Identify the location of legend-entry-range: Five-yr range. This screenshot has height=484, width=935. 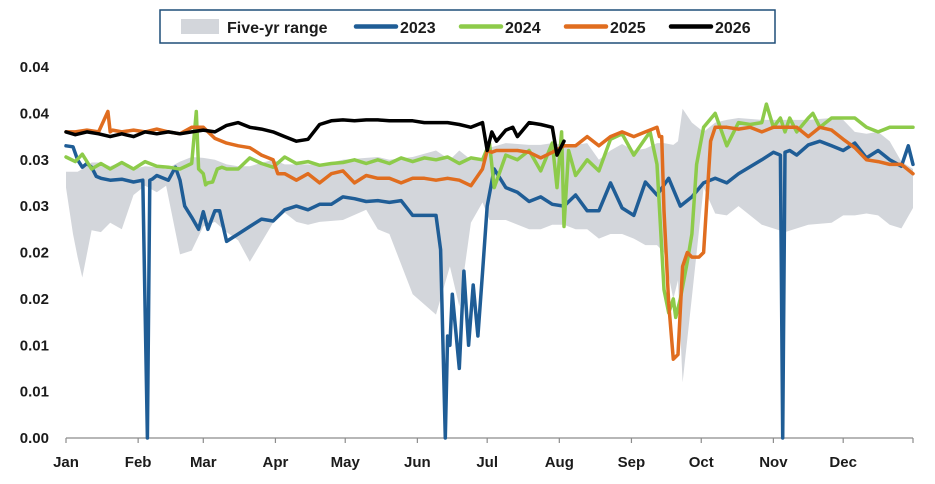
(254, 28).